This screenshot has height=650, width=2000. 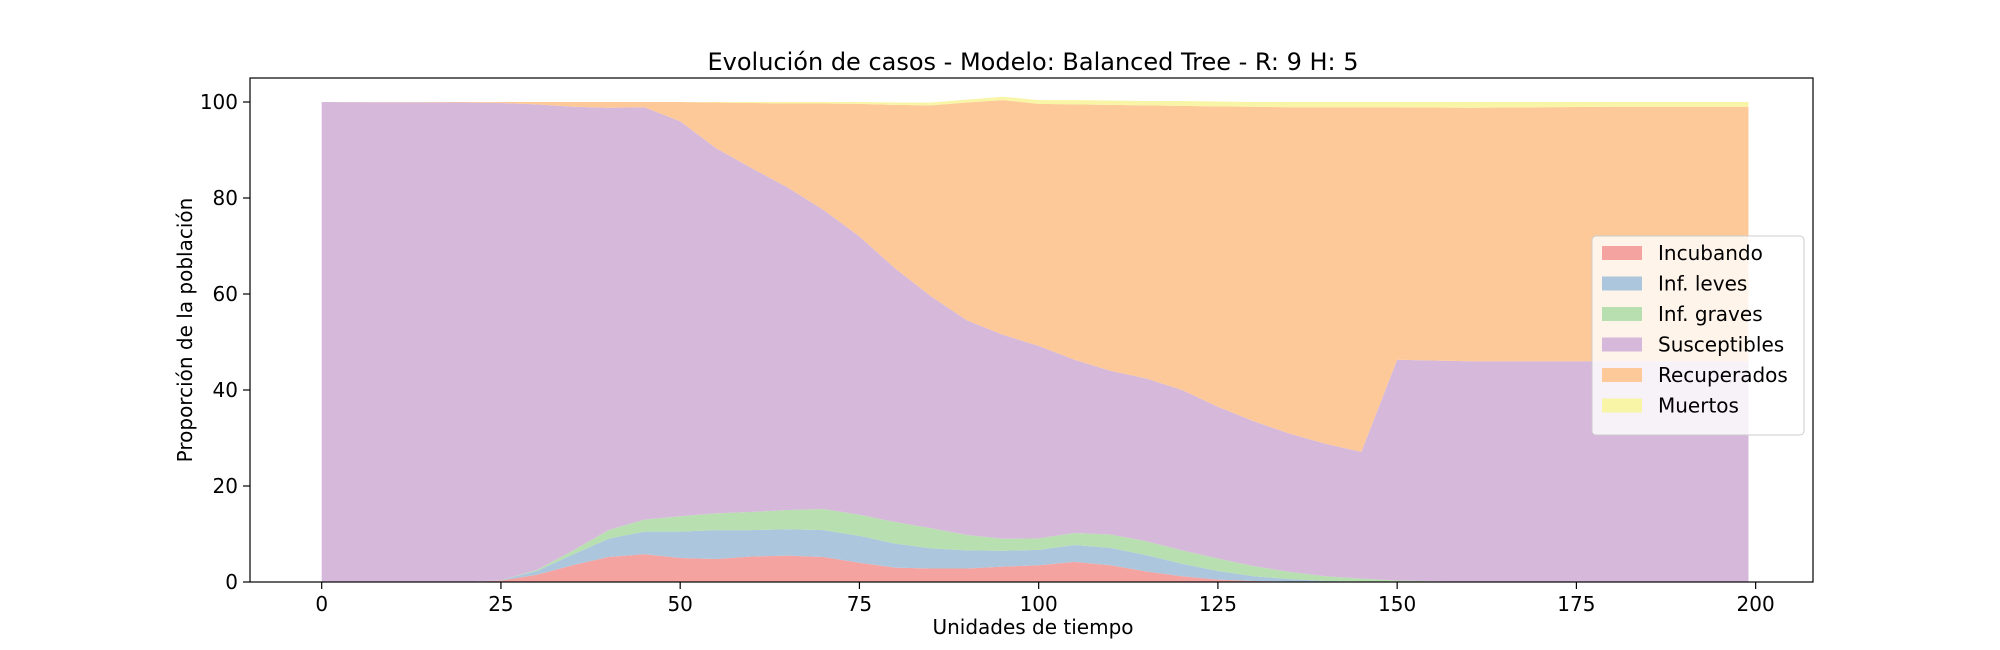 I want to click on y-tick-label: 40, so click(x=225, y=390).